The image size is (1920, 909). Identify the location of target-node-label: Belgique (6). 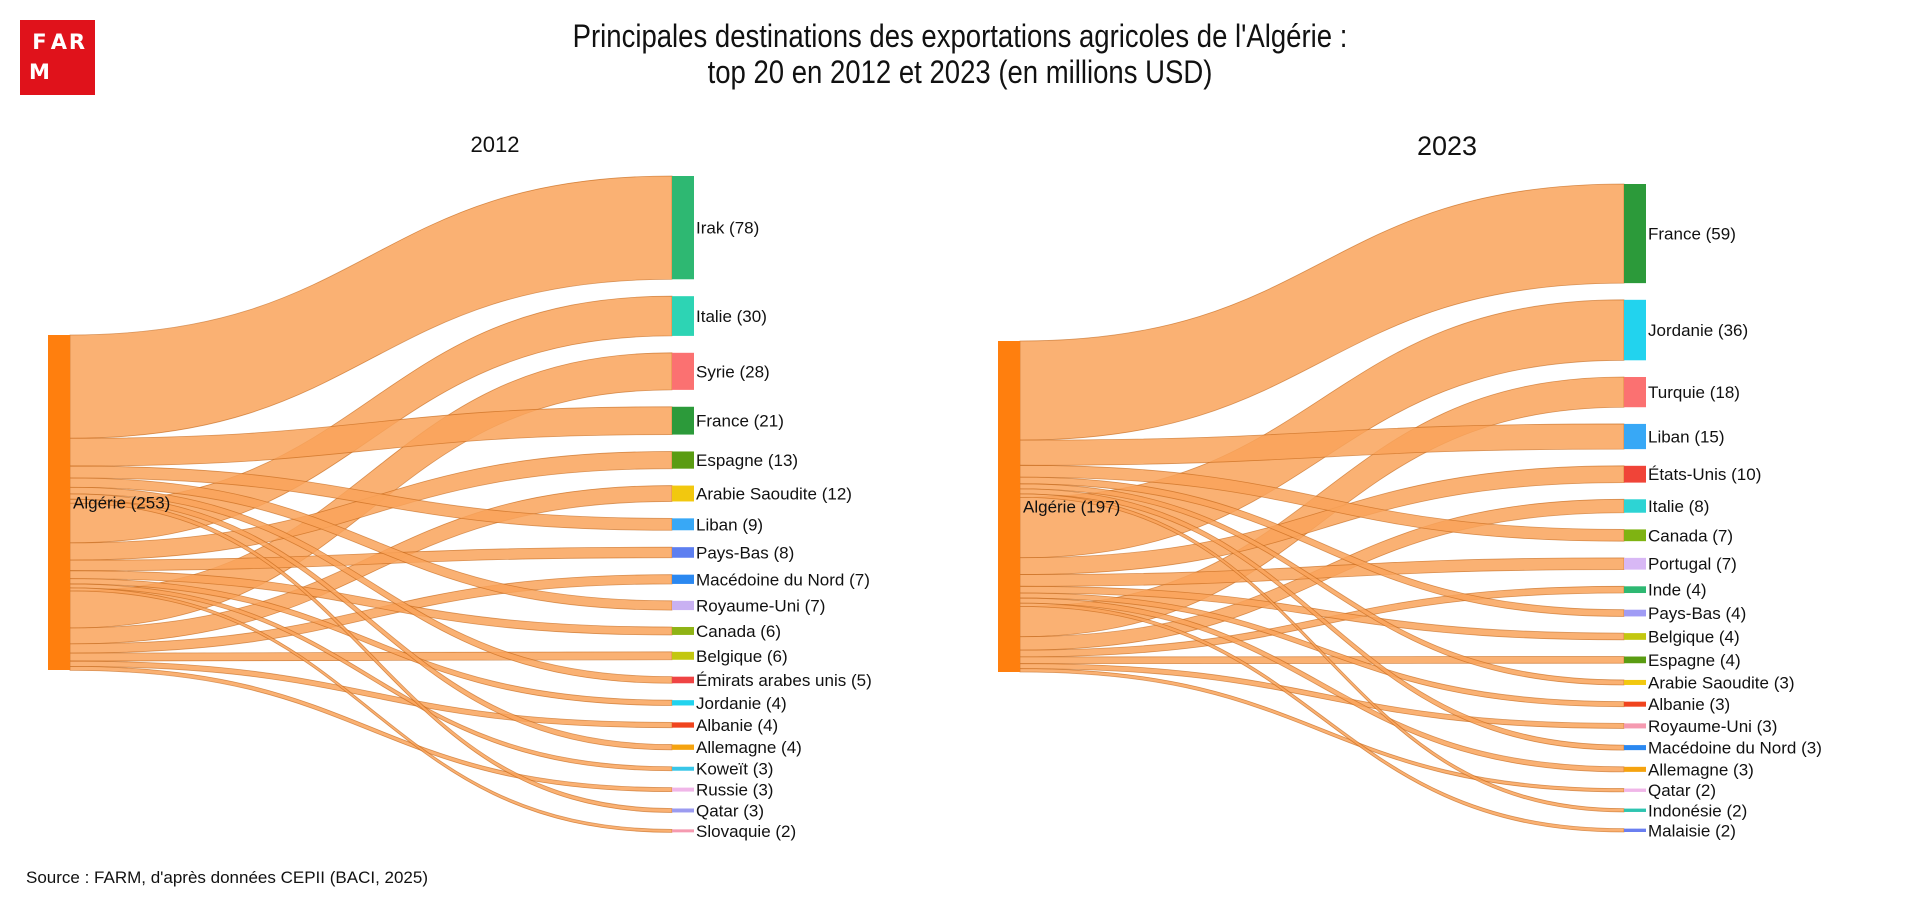
(742, 656).